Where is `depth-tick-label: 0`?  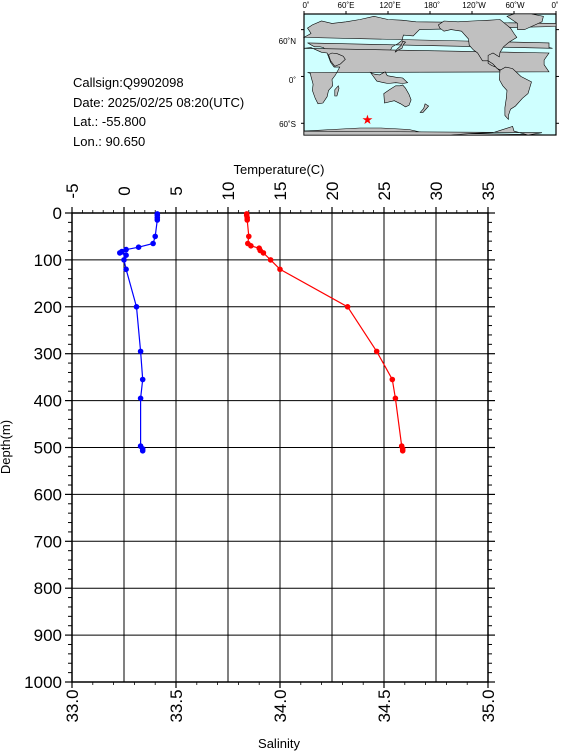 depth-tick-label: 0 is located at coordinates (57, 213).